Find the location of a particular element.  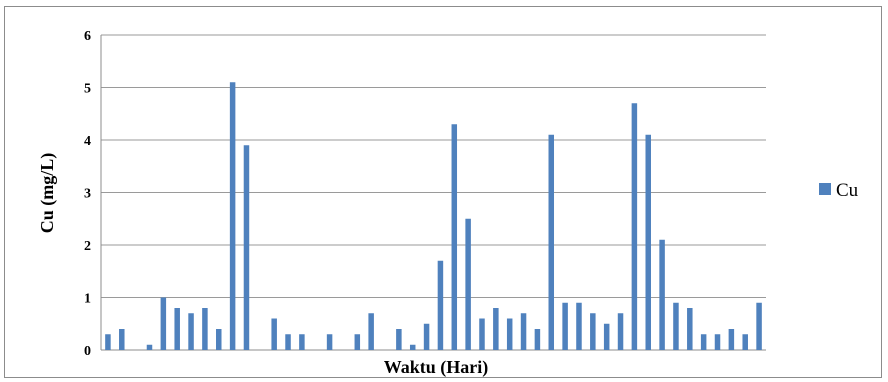

x-axis-title: Waktu (Hari) is located at coordinates (436, 367).